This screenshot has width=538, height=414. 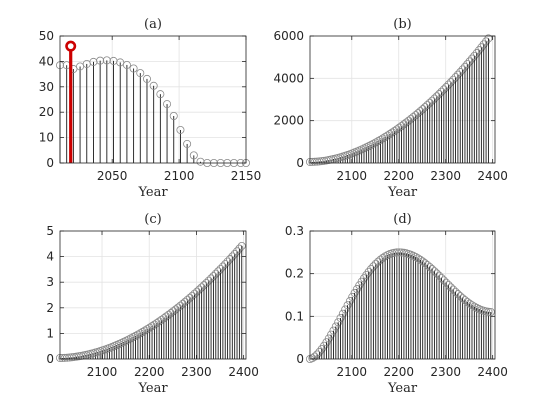 I want to click on y-tick-label: 6000, so click(x=288, y=36).